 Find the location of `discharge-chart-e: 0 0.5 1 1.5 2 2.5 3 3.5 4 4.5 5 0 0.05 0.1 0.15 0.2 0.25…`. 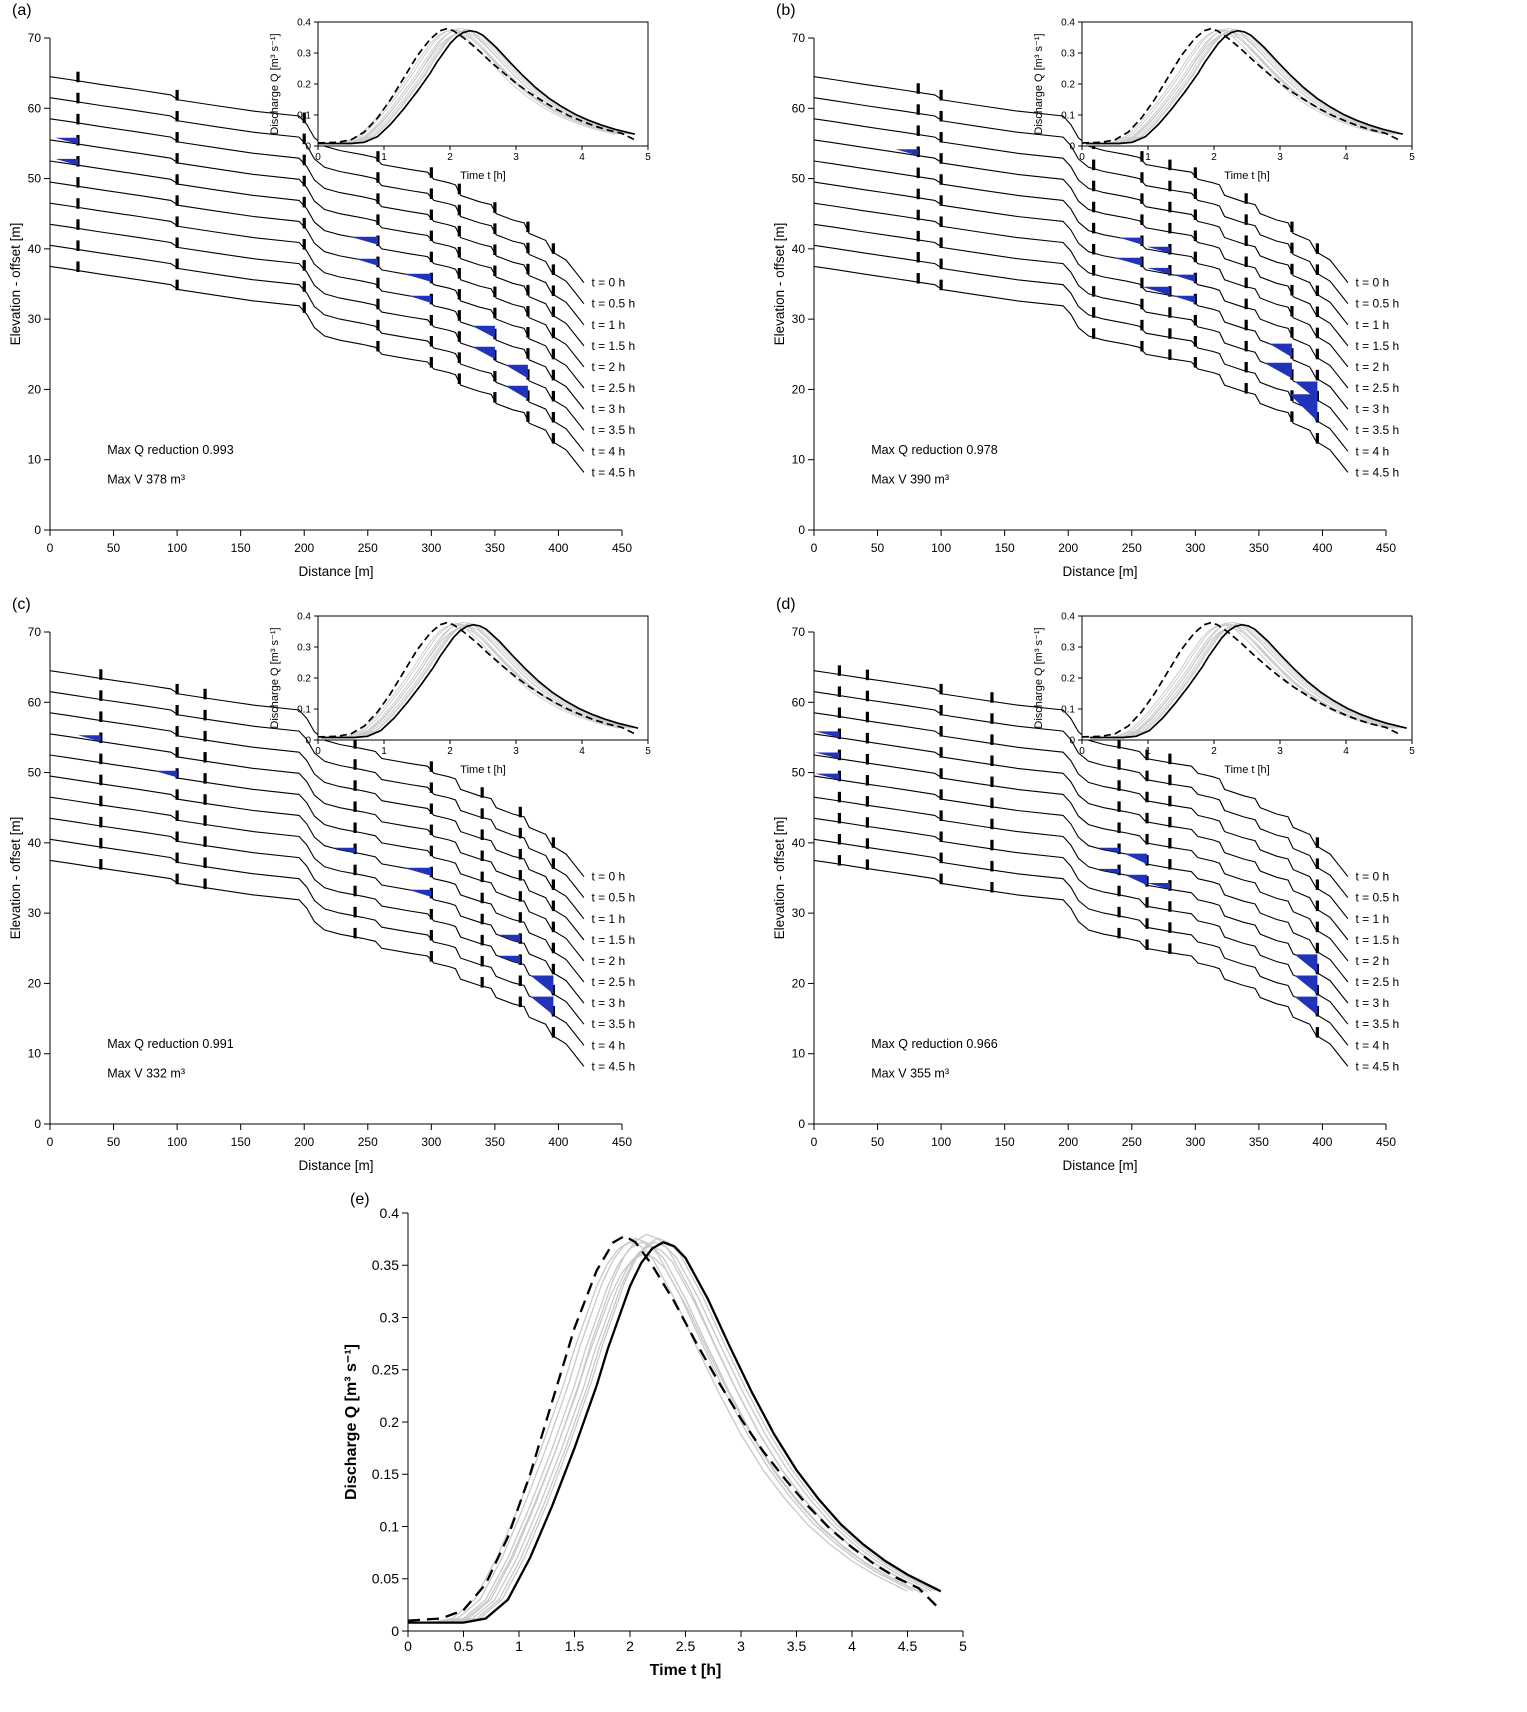

discharge-chart-e: 0 0.5 1 1.5 2 2.5 3 3.5 4 4.5 5 0 0.05 0.1 0.15 0.2 0.25… is located at coordinates (655, 1442).